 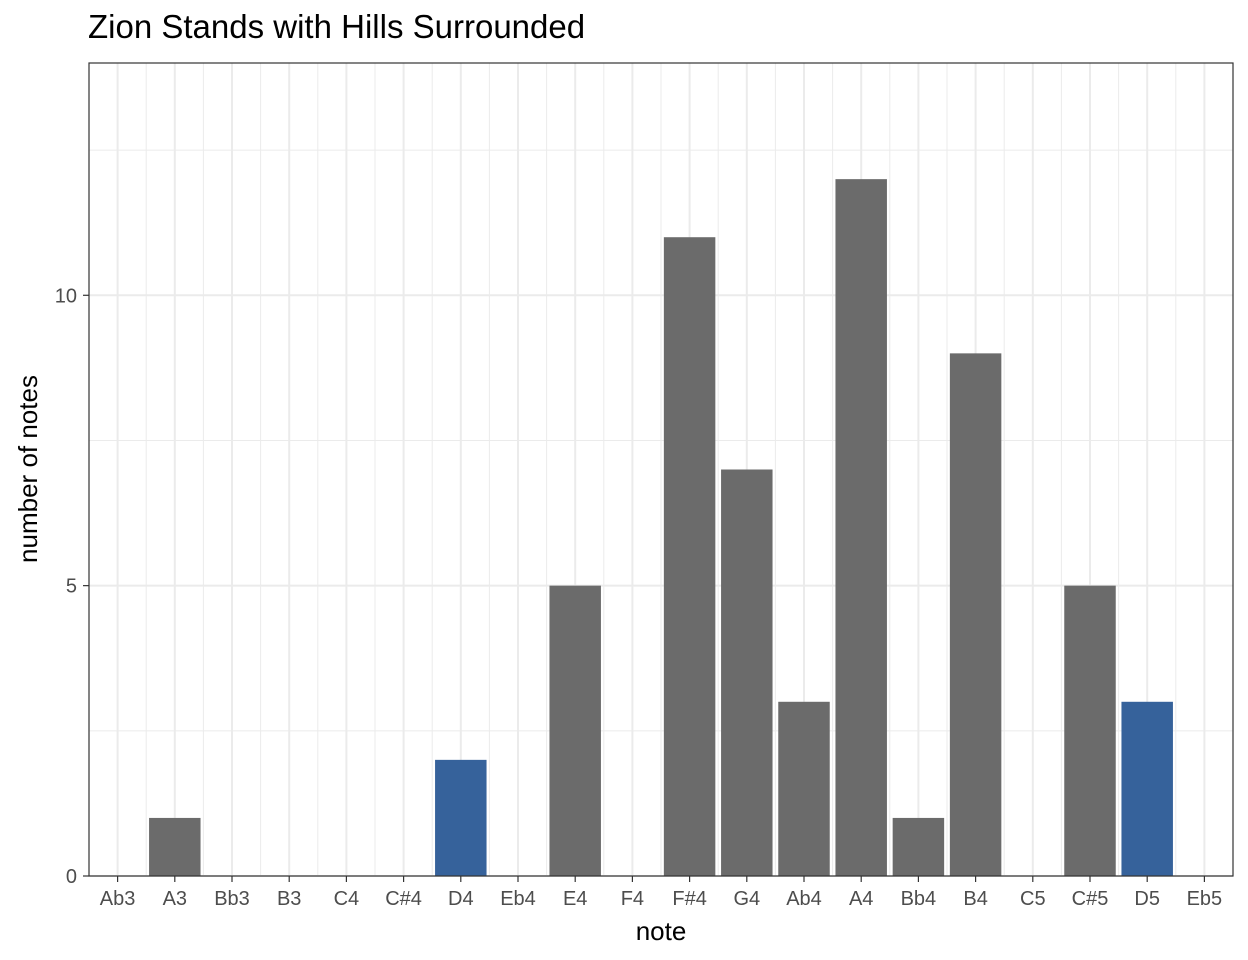 I want to click on x-tick-label: Bb3, so click(x=232, y=899).